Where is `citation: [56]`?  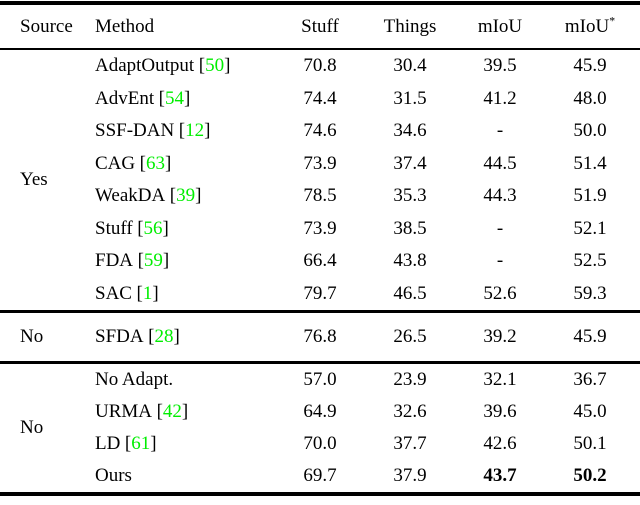 citation: [56] is located at coordinates (153, 228).